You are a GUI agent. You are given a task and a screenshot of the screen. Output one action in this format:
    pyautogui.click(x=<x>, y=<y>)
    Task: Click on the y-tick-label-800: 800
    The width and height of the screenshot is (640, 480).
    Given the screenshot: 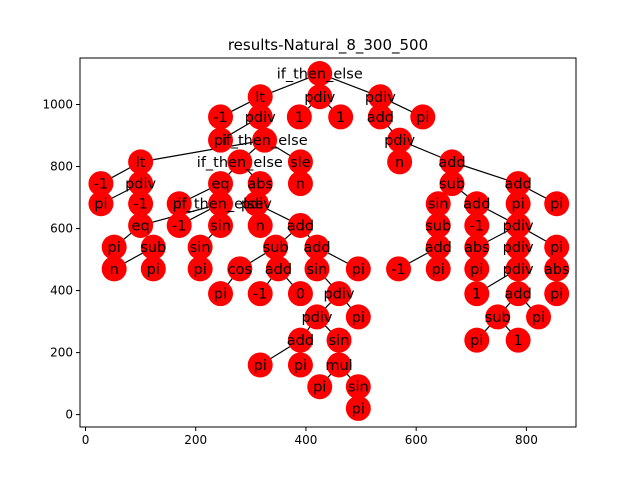 What is the action you would take?
    pyautogui.click(x=61, y=167)
    